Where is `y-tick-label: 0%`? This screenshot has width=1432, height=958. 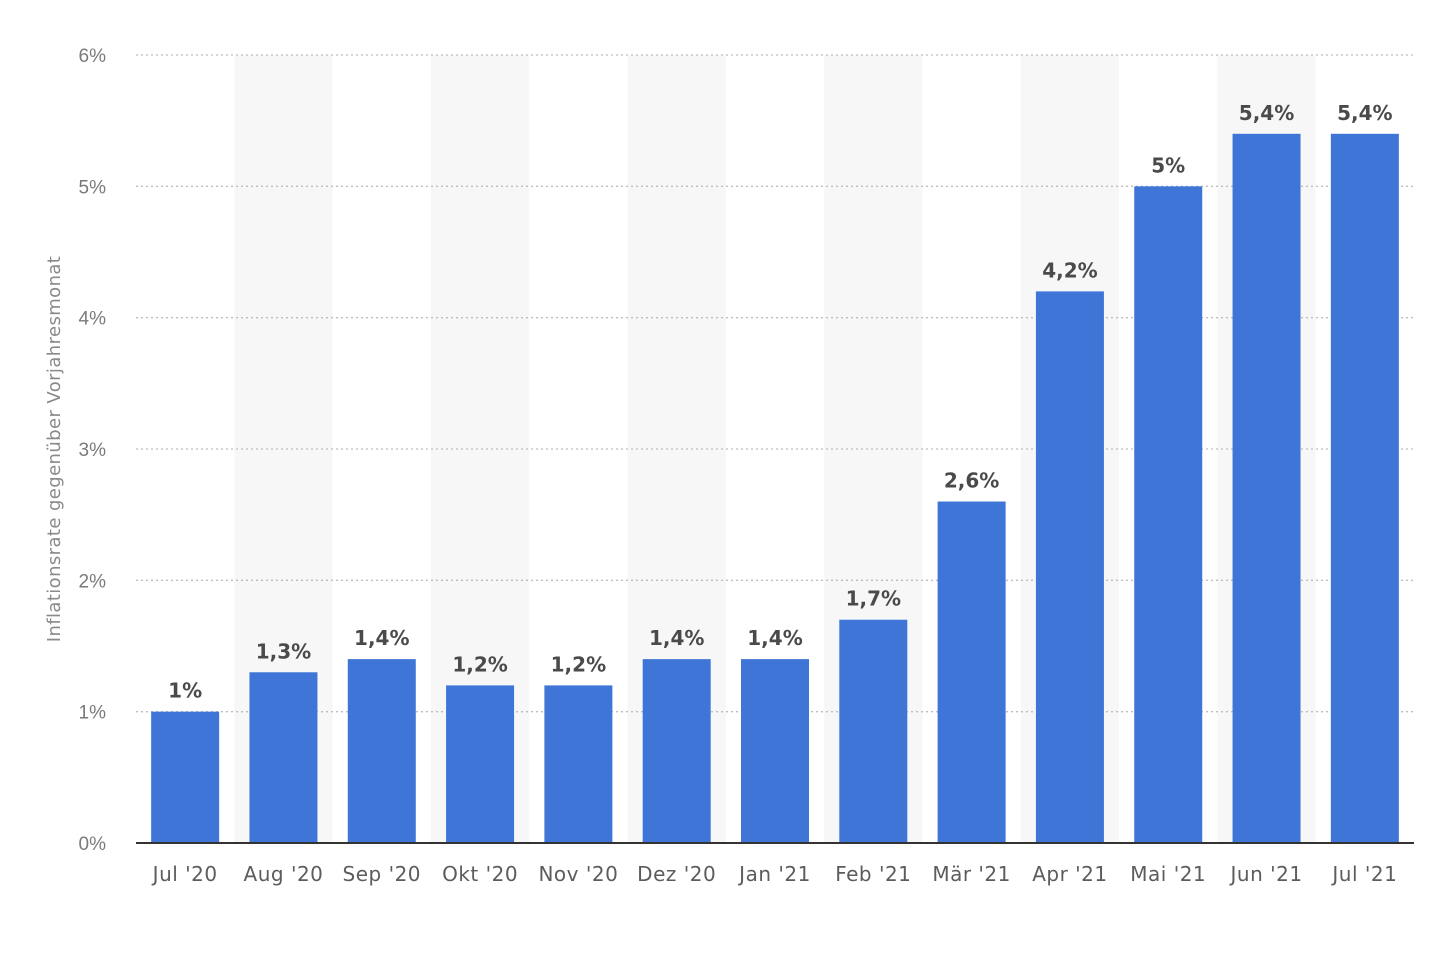 y-tick-label: 0% is located at coordinates (93, 844).